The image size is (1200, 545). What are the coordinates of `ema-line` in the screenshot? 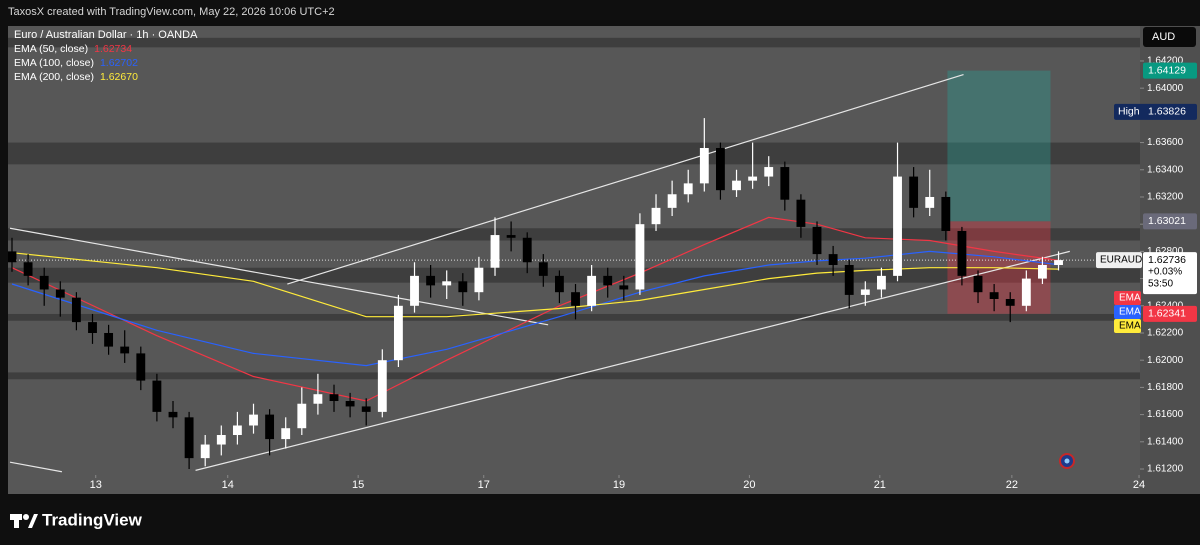 It's located at (535, 285).